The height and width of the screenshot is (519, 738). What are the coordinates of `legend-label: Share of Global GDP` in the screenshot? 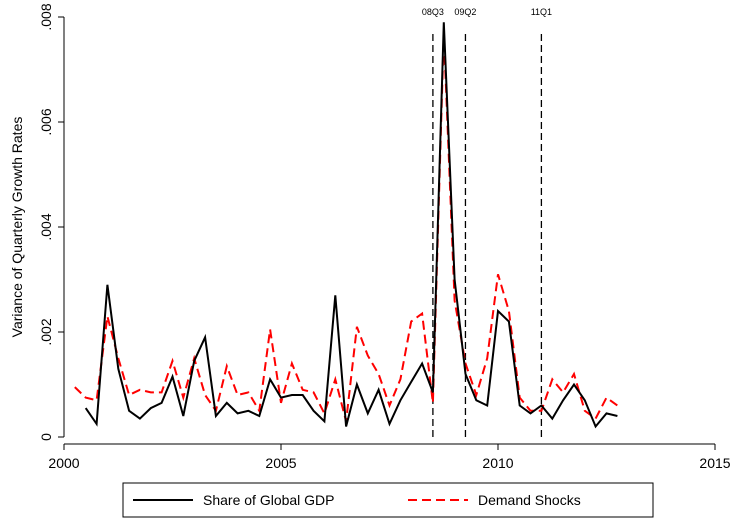 It's located at (269, 500).